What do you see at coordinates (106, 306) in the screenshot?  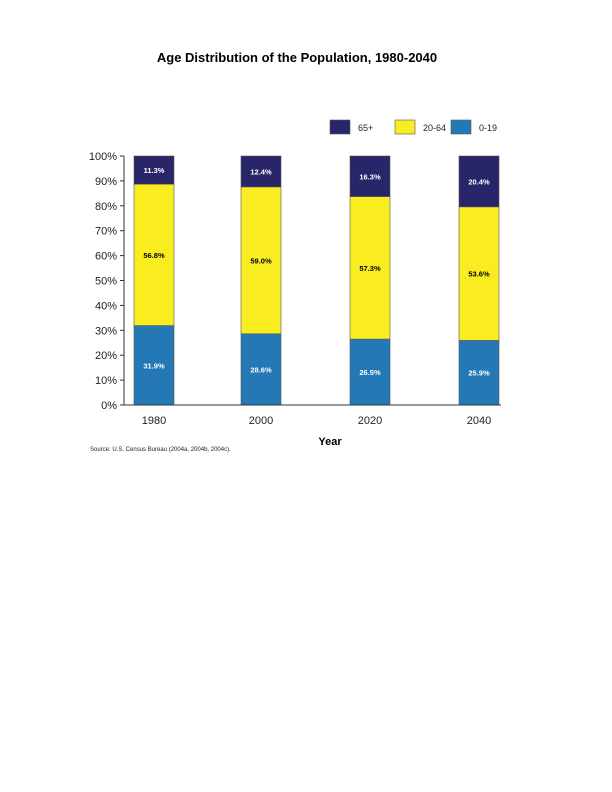 I see `y-tick-label: 40%` at bounding box center [106, 306].